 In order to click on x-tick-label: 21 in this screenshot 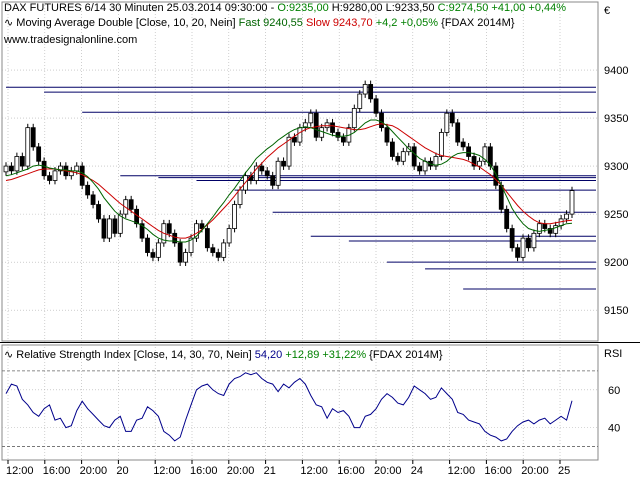, I will do `click(270, 471)`.